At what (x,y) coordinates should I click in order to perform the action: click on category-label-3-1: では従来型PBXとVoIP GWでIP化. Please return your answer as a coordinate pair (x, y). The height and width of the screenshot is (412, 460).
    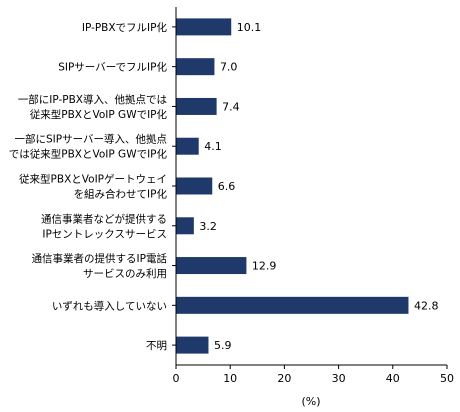
    Looking at the image, I should click on (88, 154).